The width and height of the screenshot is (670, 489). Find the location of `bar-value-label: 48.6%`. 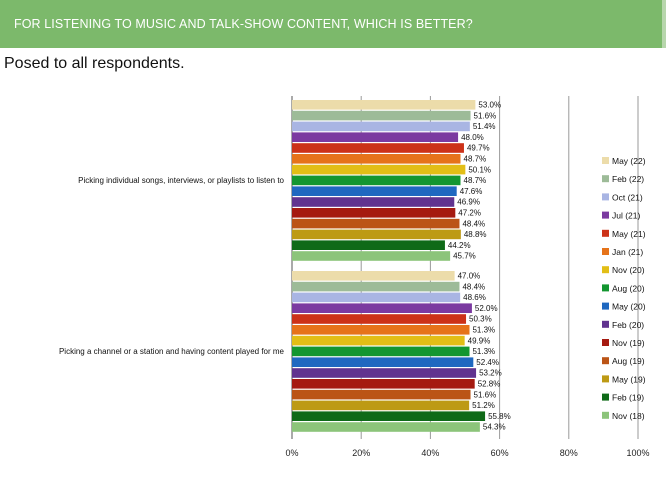

bar-value-label: 48.6% is located at coordinates (474, 297).